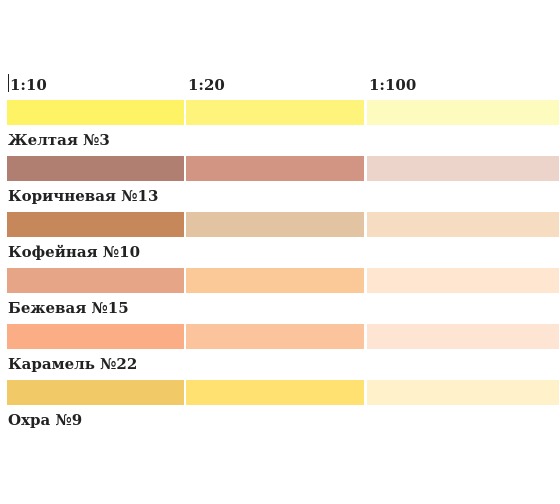  I want to click on row-label-beige: Бежевая №15, so click(68, 308).